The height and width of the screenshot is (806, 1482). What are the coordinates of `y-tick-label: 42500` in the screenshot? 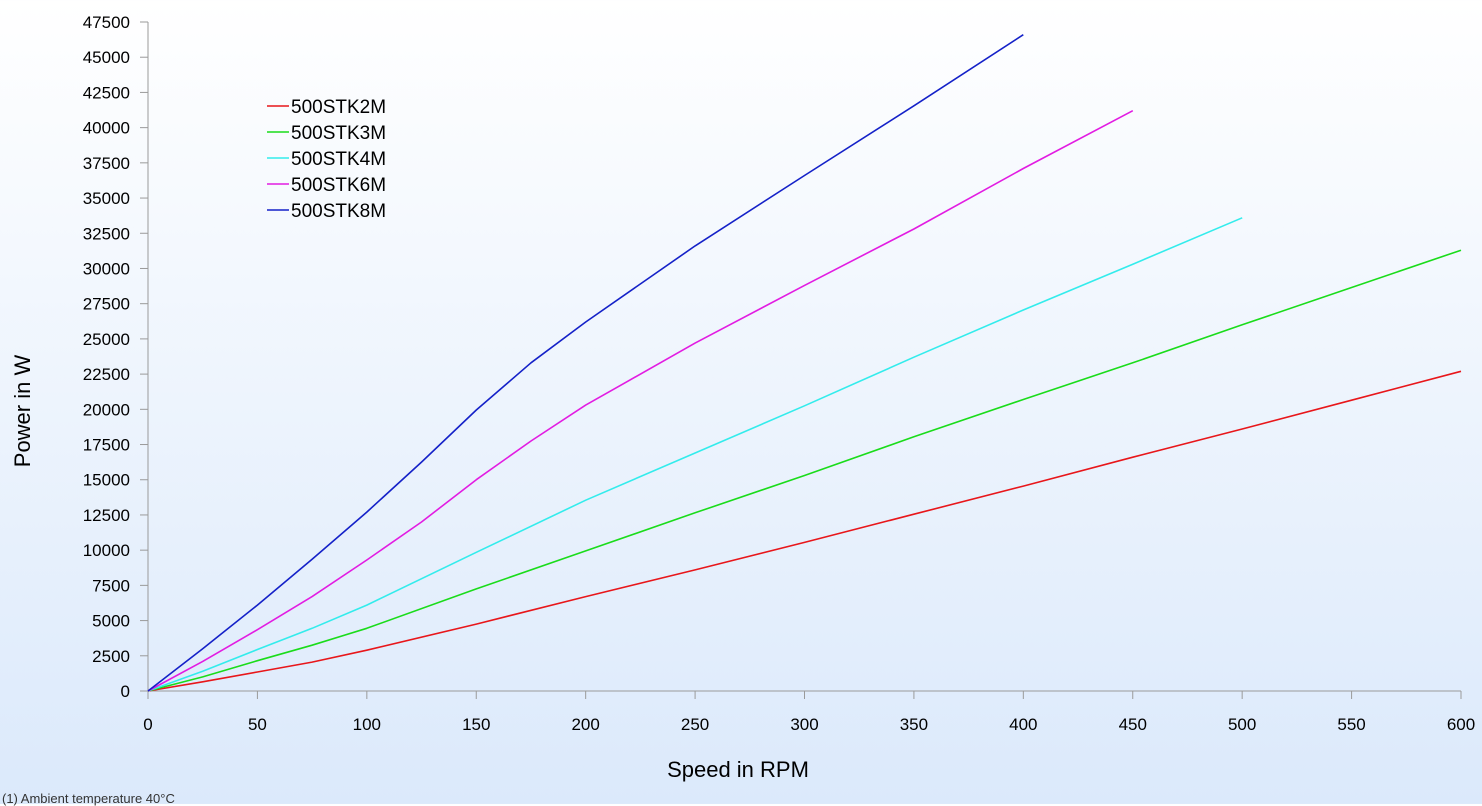 It's located at (106, 92).